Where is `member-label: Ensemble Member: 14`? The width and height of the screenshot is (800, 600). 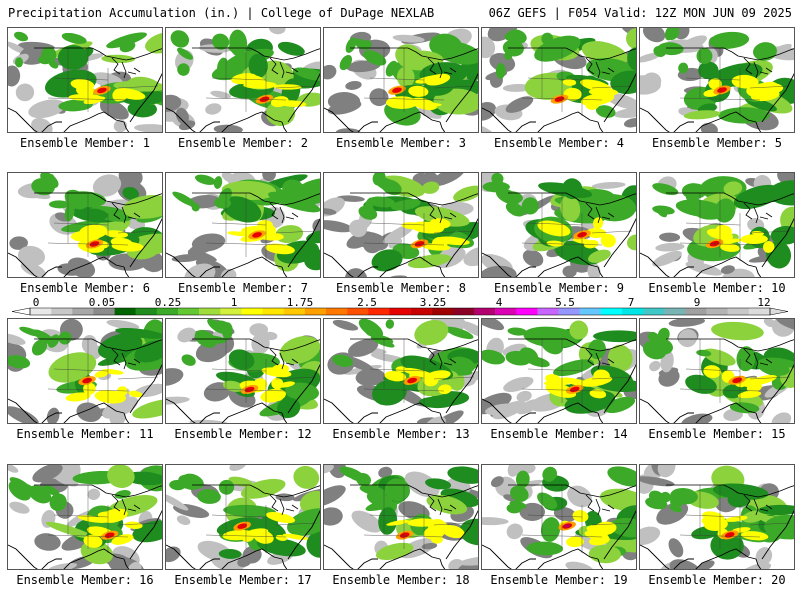 member-label: Ensemble Member: 14 is located at coordinates (559, 434).